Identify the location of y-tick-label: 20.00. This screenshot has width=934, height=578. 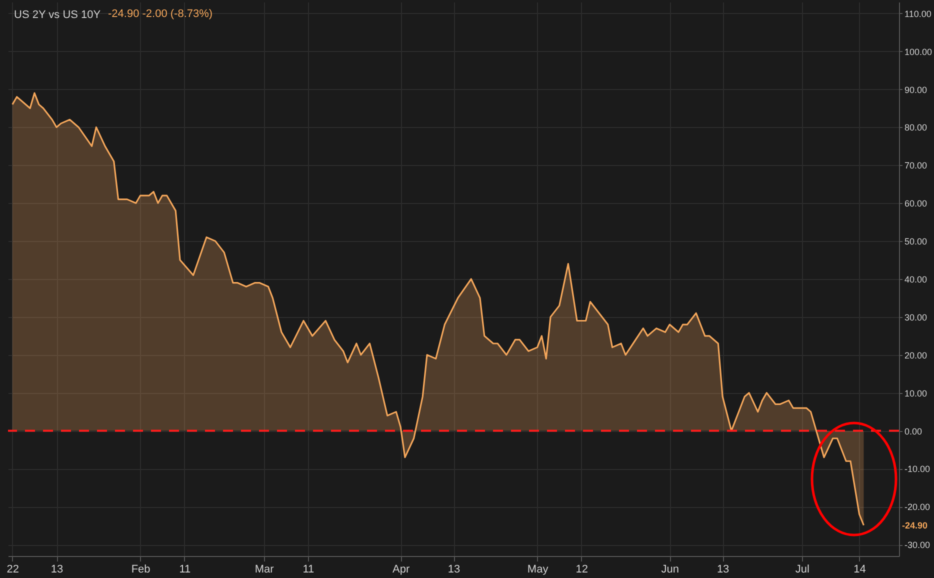
(916, 355).